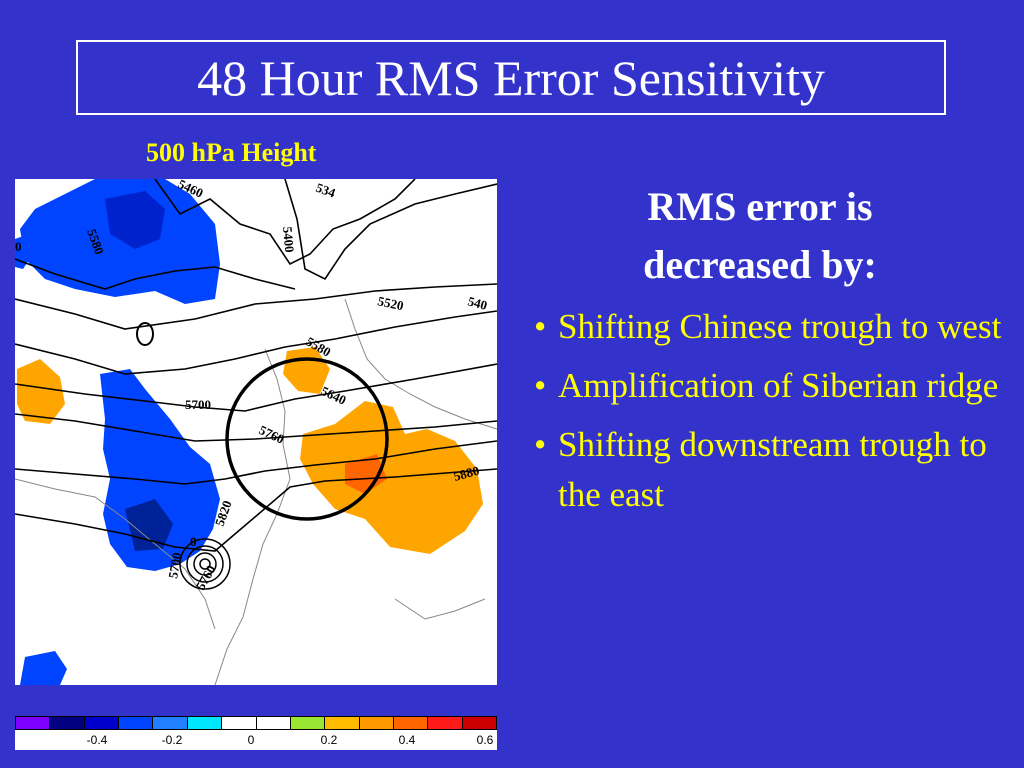 This screenshot has height=768, width=1024. What do you see at coordinates (43, 668) in the screenshot?
I see `blue-region-south` at bounding box center [43, 668].